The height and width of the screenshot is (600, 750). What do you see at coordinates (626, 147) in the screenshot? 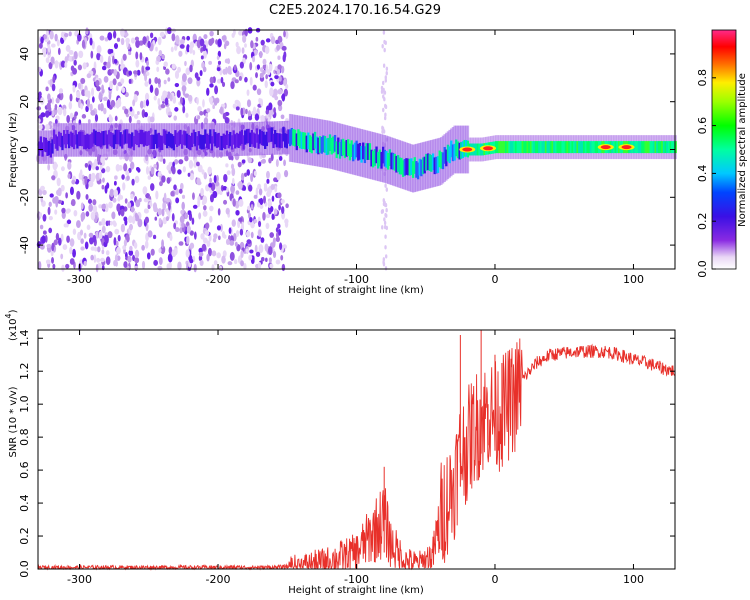
I see `heatmap-peak` at bounding box center [626, 147].